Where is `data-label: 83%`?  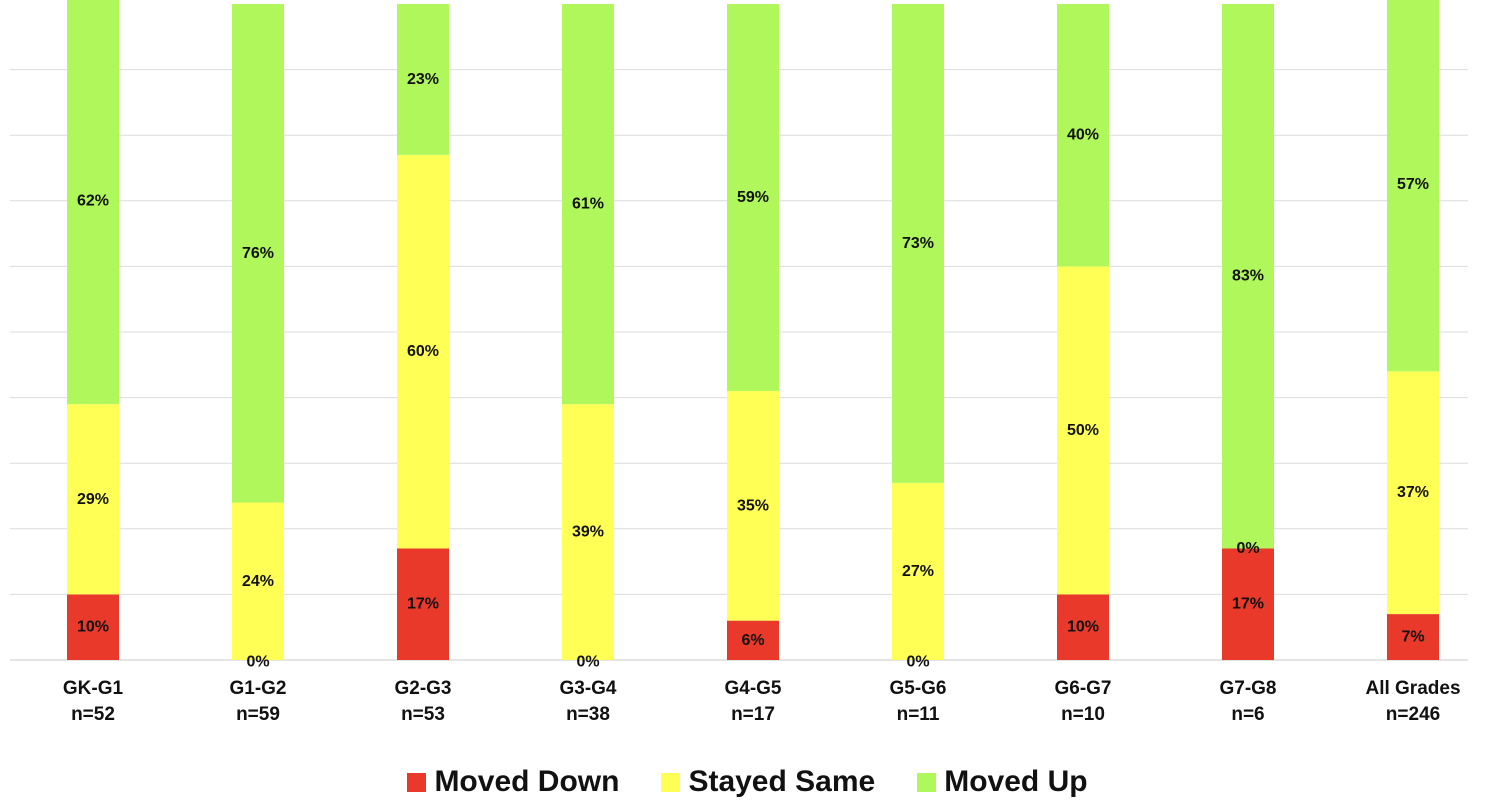
data-label: 83% is located at coordinates (1248, 276).